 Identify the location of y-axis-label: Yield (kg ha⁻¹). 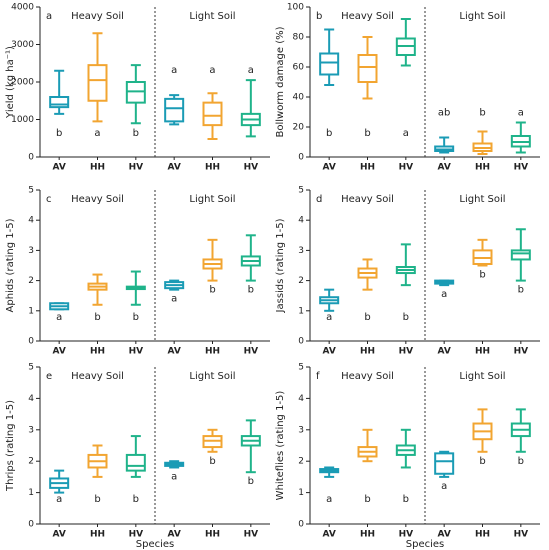
(10, 82).